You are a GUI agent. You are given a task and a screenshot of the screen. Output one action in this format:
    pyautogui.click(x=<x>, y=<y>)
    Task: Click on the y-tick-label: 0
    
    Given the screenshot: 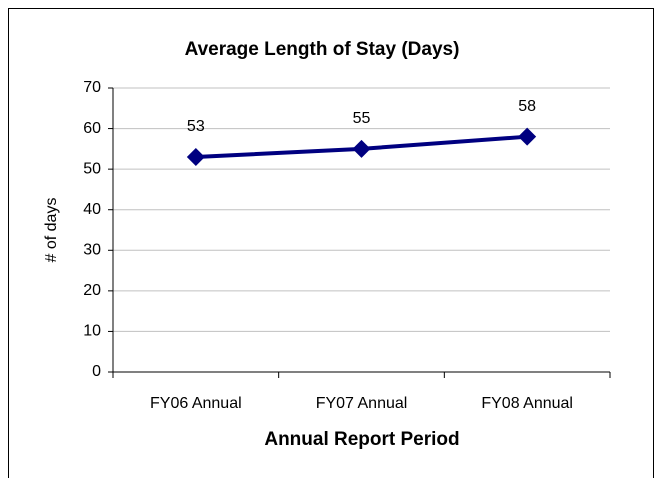 What is the action you would take?
    pyautogui.click(x=96, y=371)
    